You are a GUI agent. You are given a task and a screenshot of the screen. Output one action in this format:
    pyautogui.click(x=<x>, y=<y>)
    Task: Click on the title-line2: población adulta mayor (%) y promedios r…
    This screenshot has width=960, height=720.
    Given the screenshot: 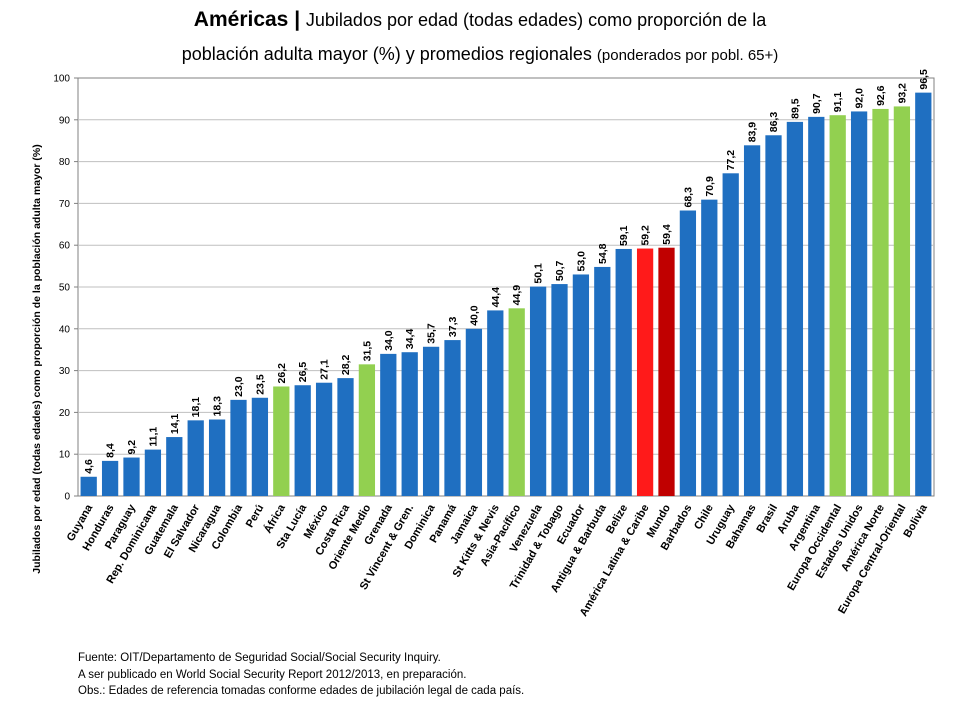 What is the action you would take?
    pyautogui.click(x=389, y=54)
    